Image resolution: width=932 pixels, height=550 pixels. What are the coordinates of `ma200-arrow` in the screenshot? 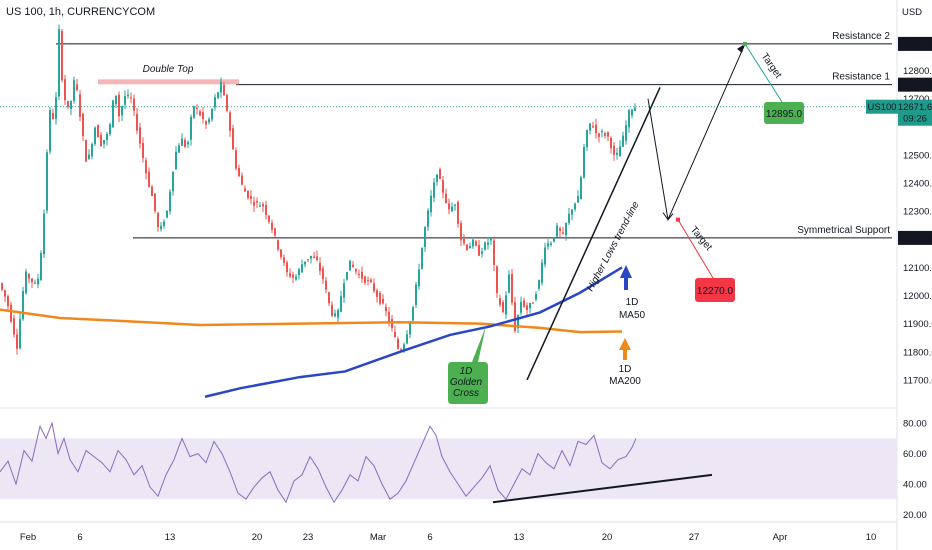 It's located at (625, 349).